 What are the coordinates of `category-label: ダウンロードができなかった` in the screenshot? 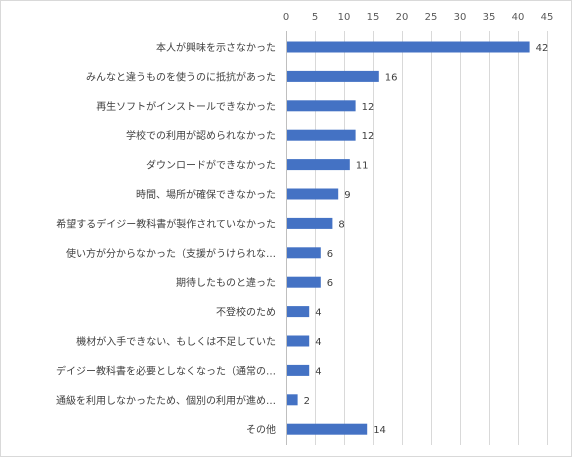 It's located at (211, 165).